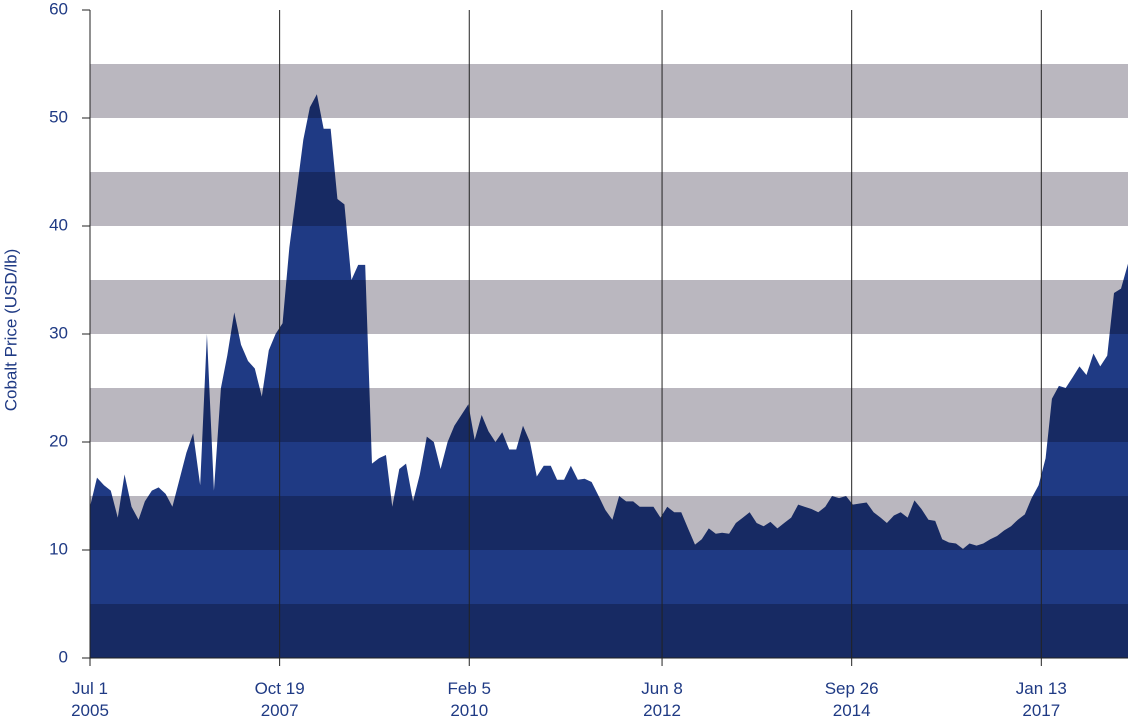 This screenshot has height=723, width=1131. Describe the element at coordinates (851, 699) in the screenshot. I see `x-tick-label: Sep 26 2014` at that location.